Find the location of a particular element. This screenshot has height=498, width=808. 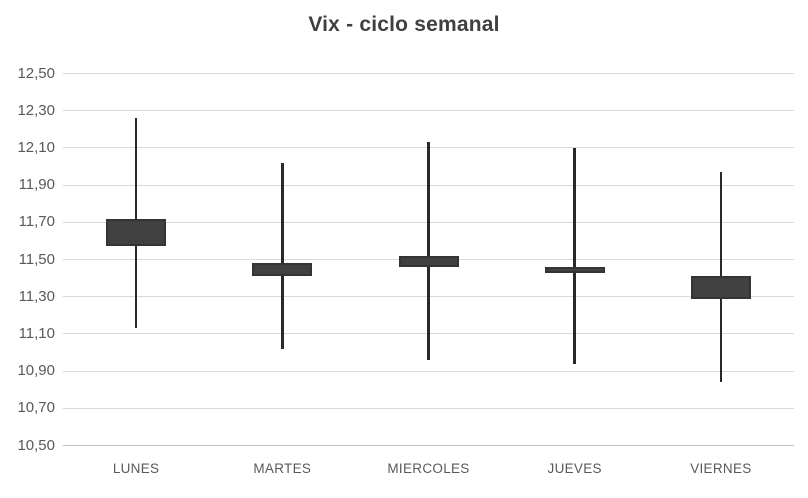

y-tick-label: 11,70 is located at coordinates (36, 222).